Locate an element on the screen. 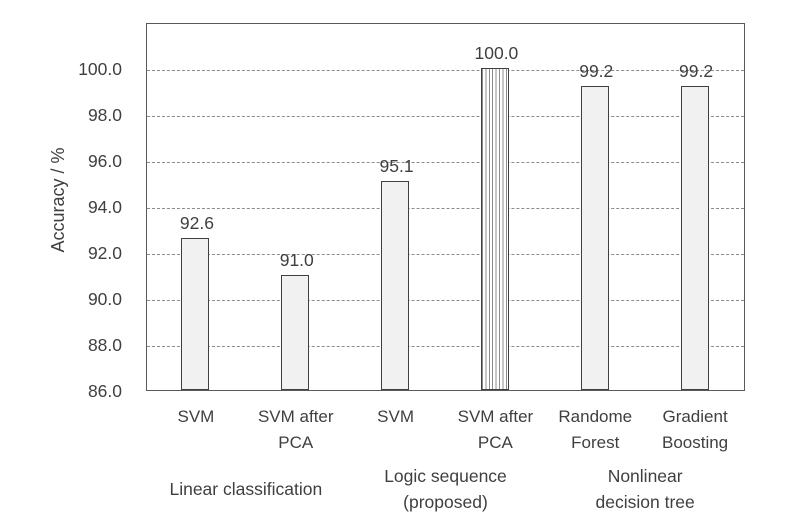 Image resolution: width=800 pixels, height=530 pixels. y-tick-label: 90.0 is located at coordinates (104, 299).